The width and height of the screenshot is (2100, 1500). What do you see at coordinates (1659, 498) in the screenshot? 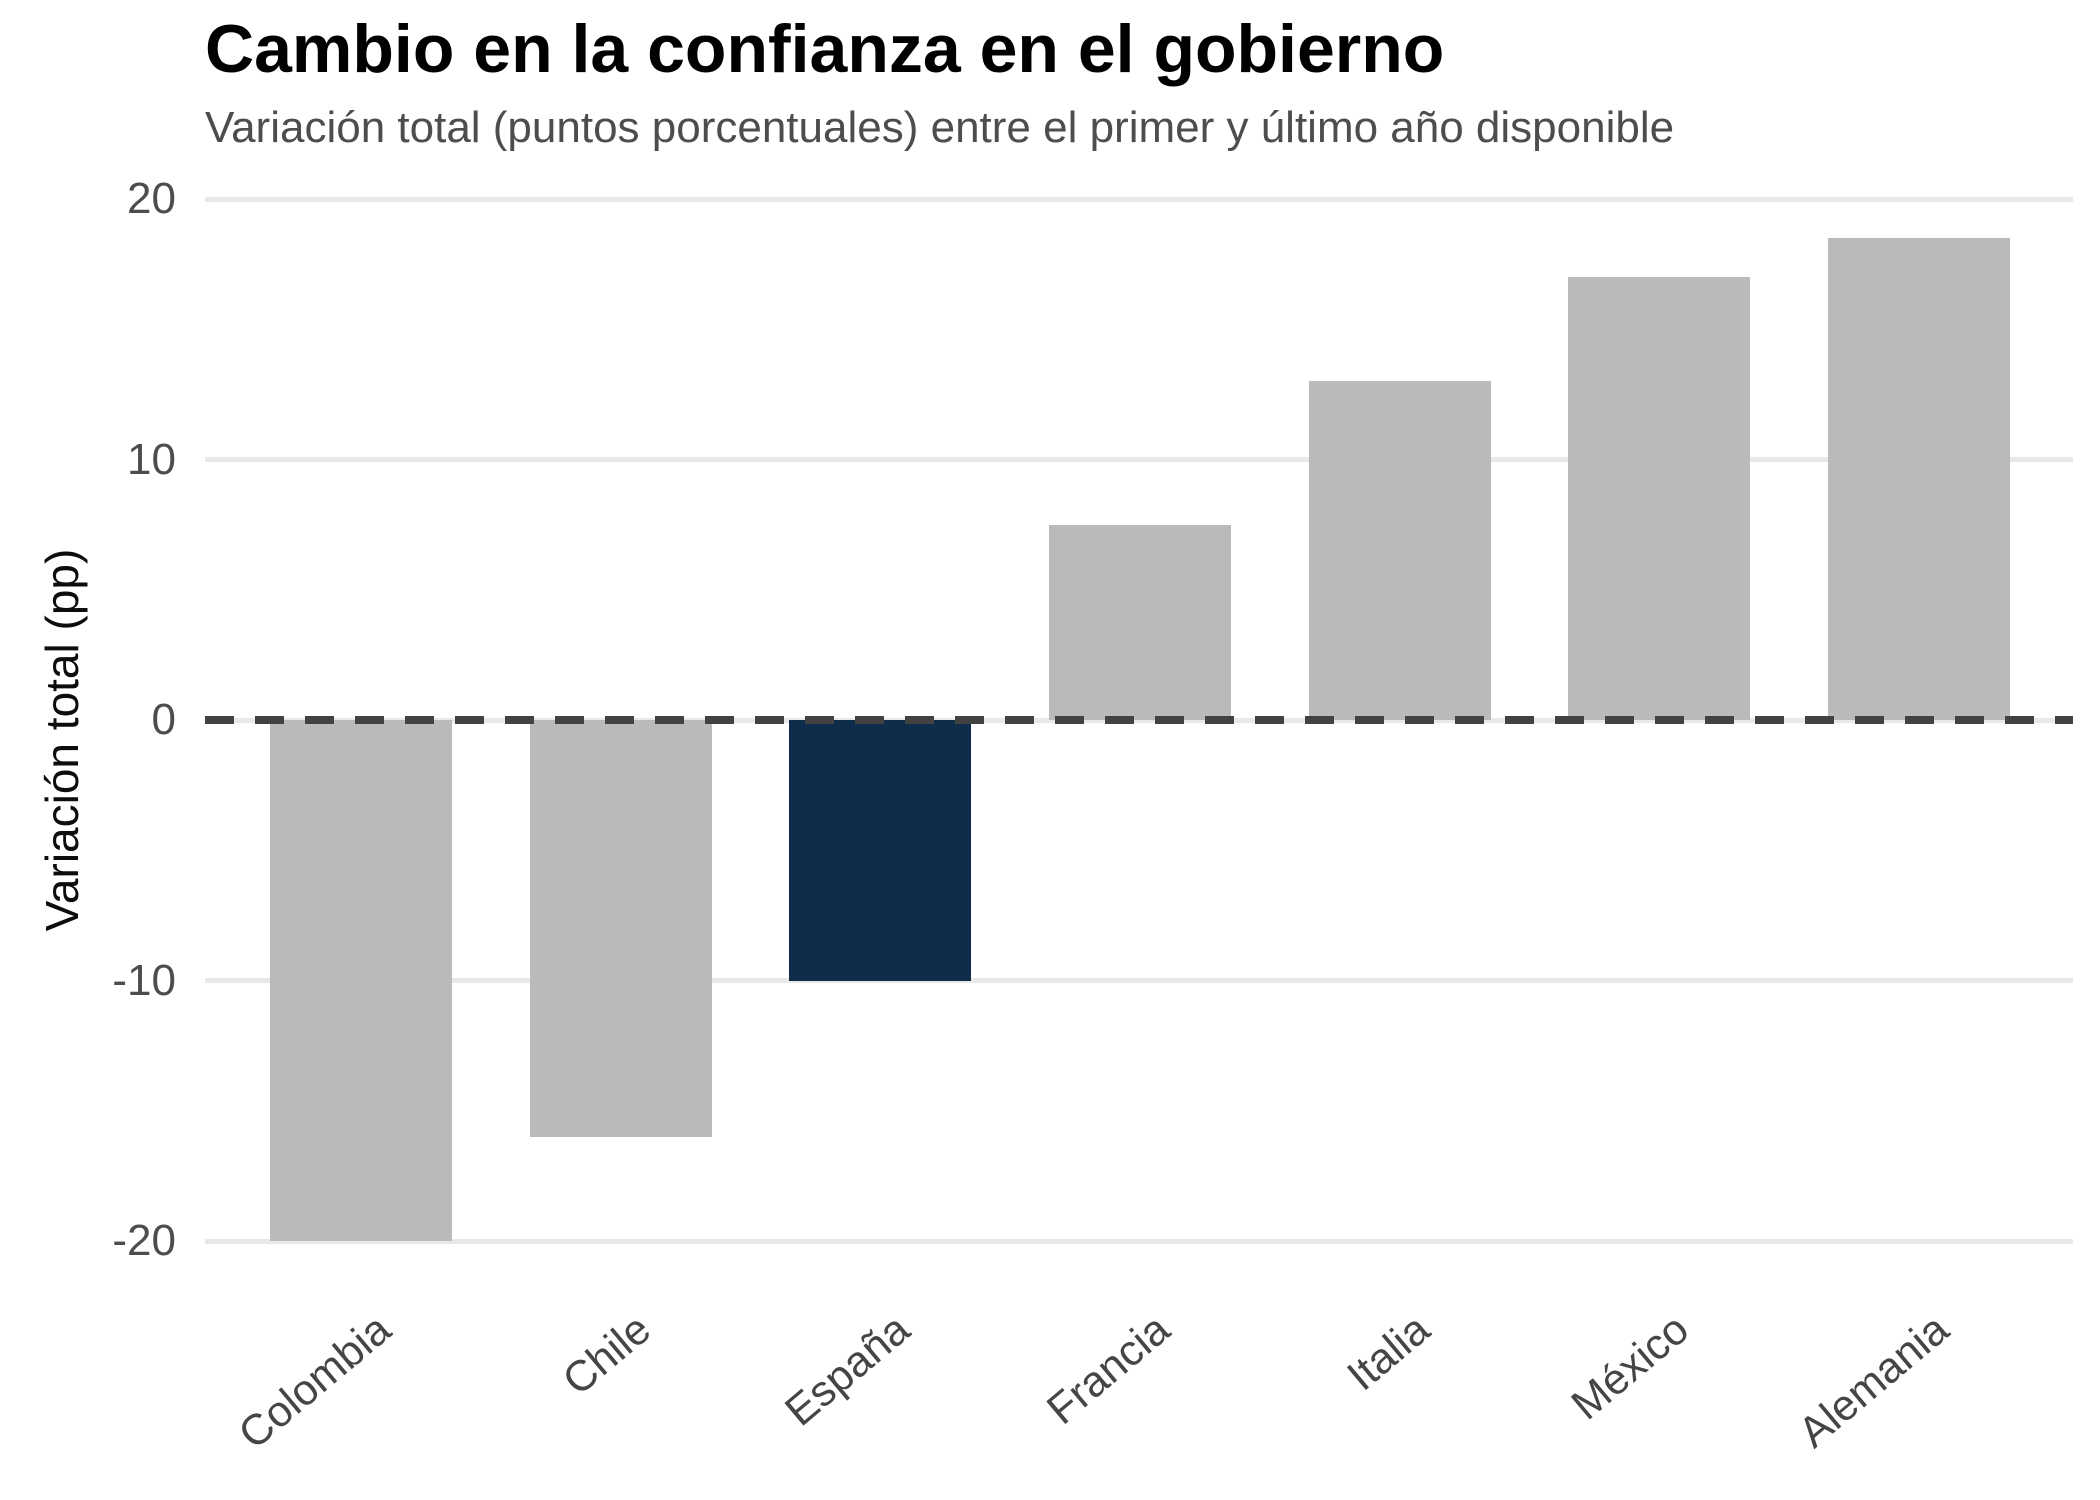
I see `bar-méxico` at bounding box center [1659, 498].